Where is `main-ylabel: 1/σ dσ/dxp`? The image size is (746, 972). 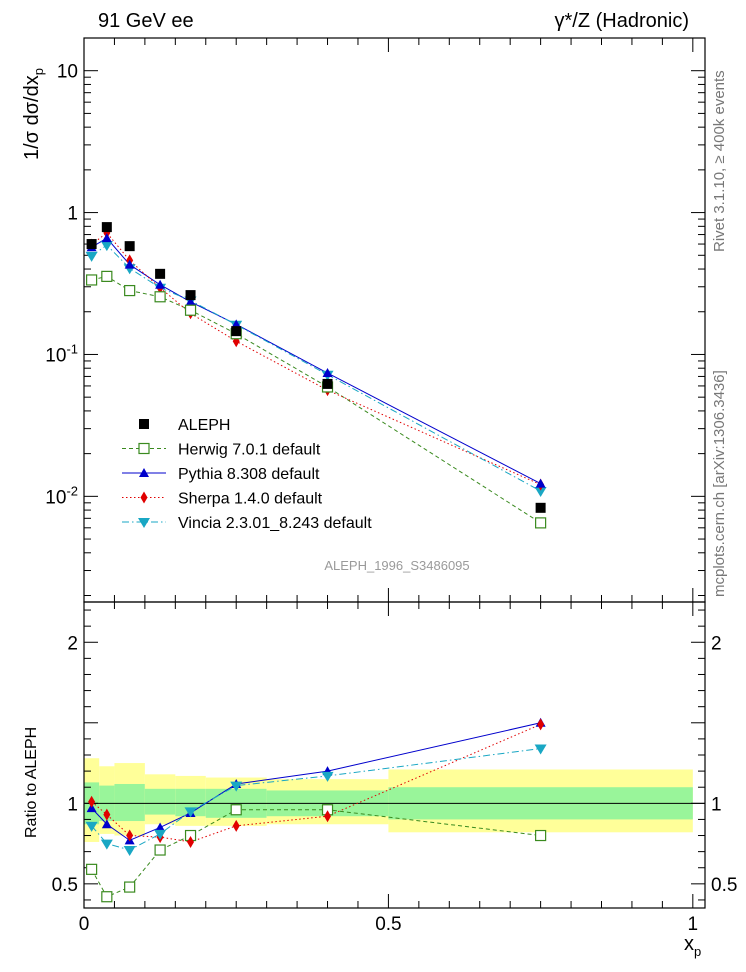 main-ylabel: 1/σ dσ/dxp is located at coordinates (33, 114).